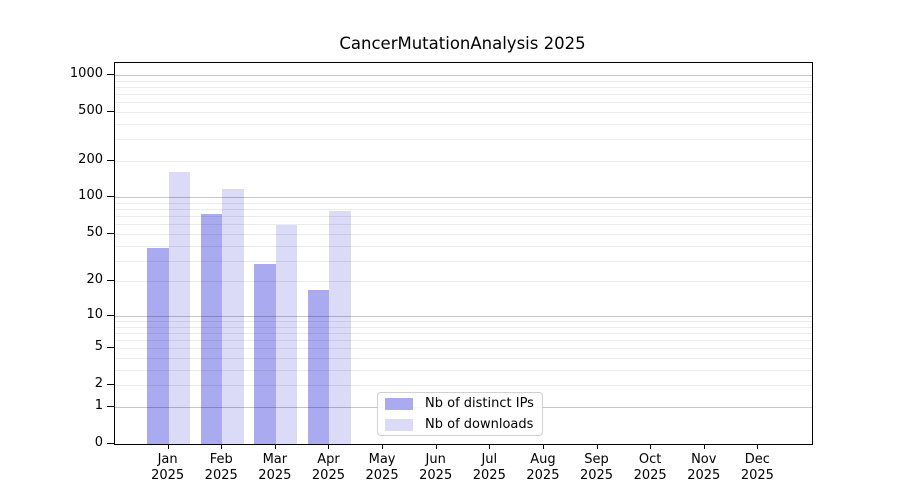  What do you see at coordinates (179, 307) in the screenshot?
I see `bar-jan-downloads` at bounding box center [179, 307].